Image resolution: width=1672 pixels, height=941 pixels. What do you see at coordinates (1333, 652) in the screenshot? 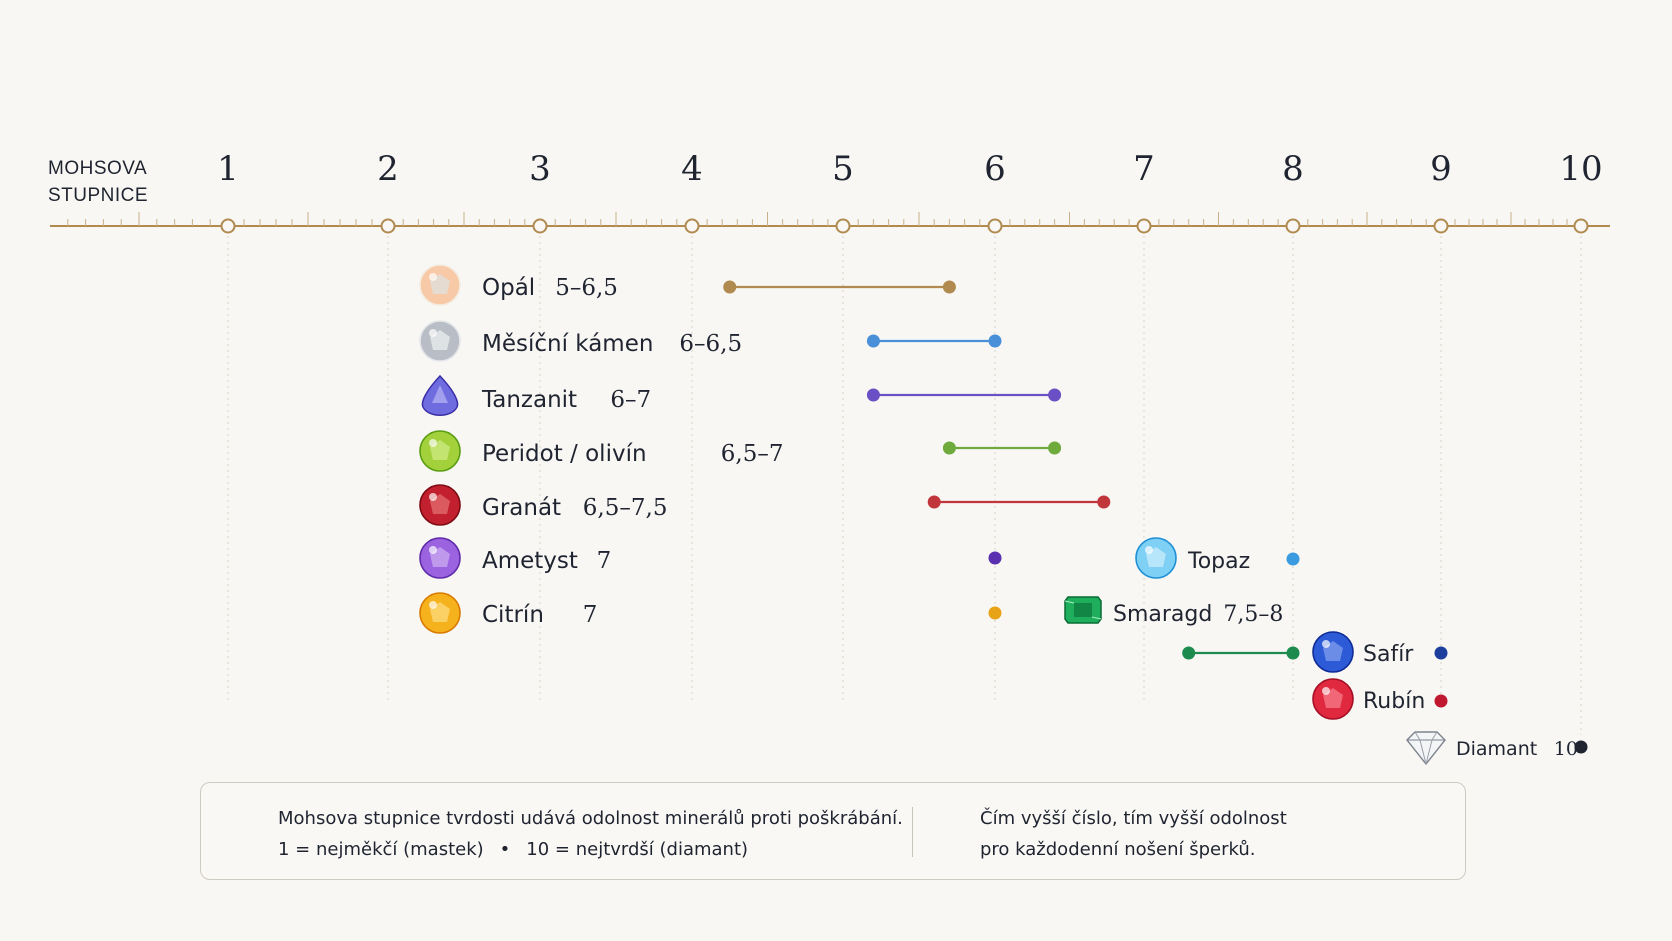
I see `sapphire-gem-icon` at bounding box center [1333, 652].